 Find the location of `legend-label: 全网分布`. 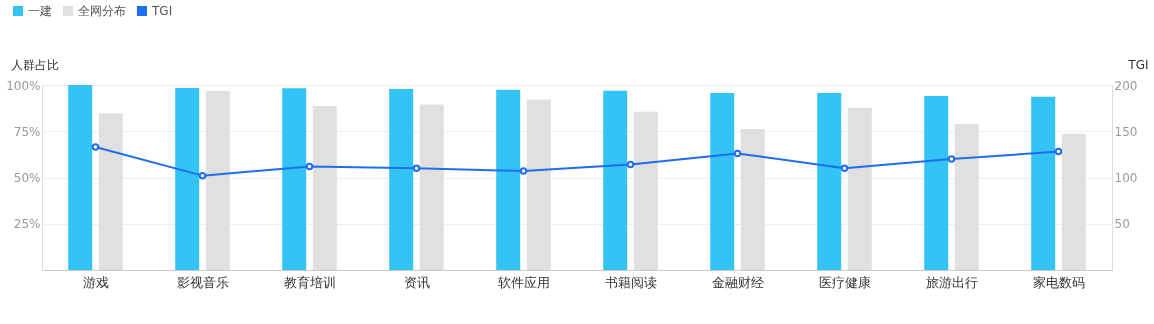

legend-label: 全网分布 is located at coordinates (102, 11).